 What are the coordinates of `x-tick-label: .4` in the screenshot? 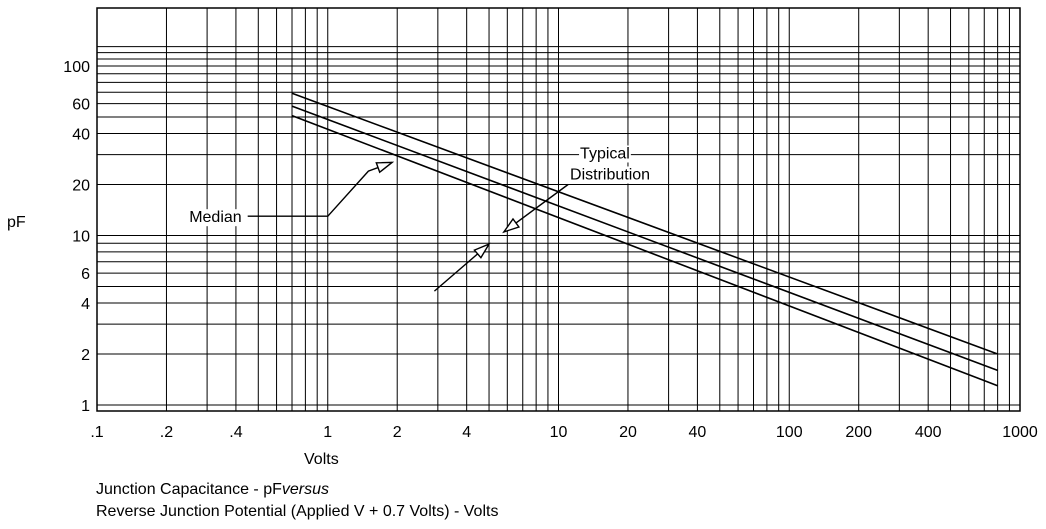 It's located at (235, 432).